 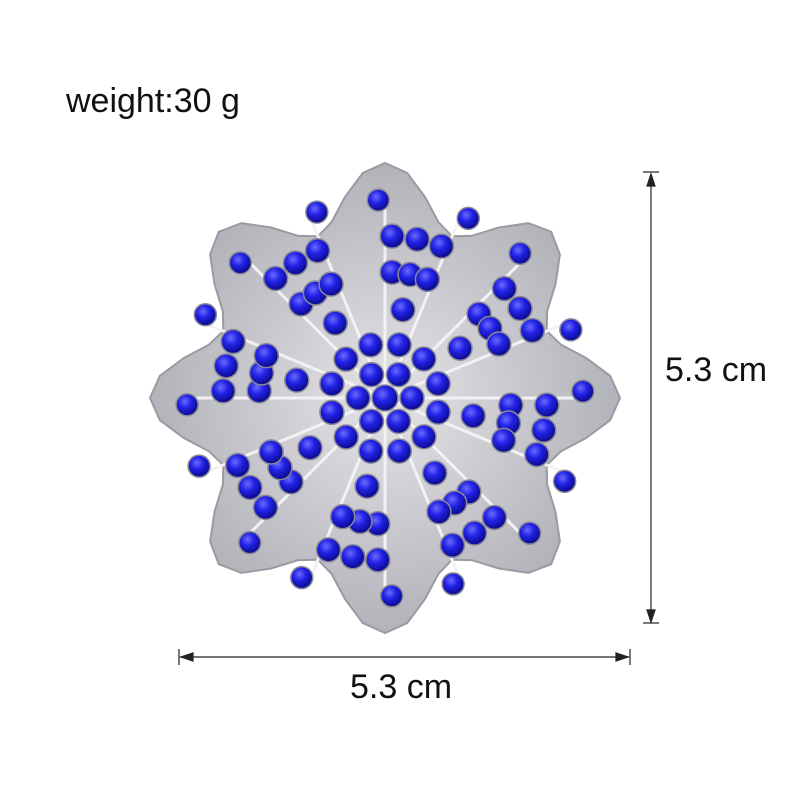 What do you see at coordinates (716, 370) in the screenshot?
I see `height-label: 5.3 cm` at bounding box center [716, 370].